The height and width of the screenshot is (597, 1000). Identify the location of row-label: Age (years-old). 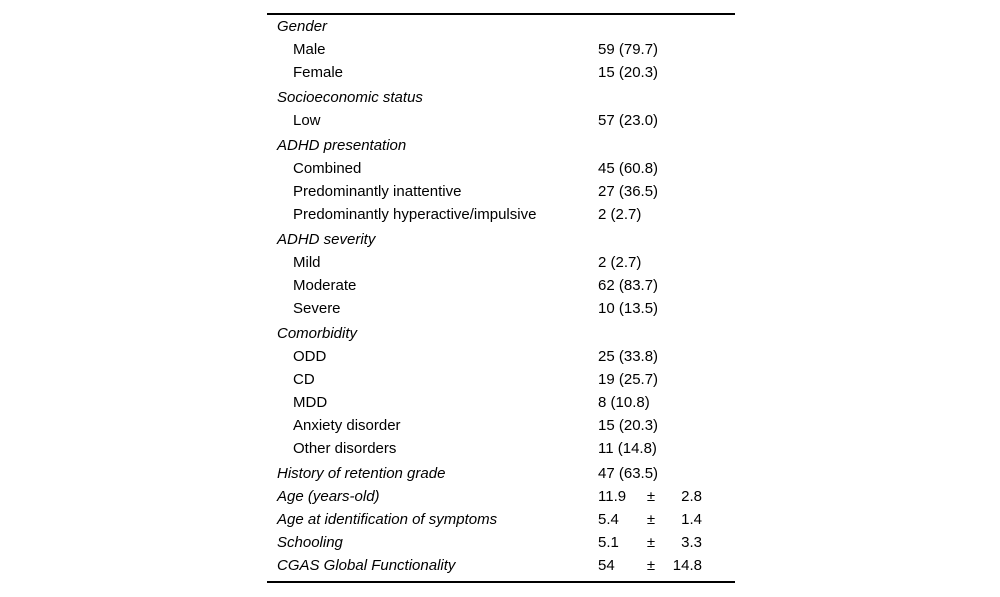
(328, 496).